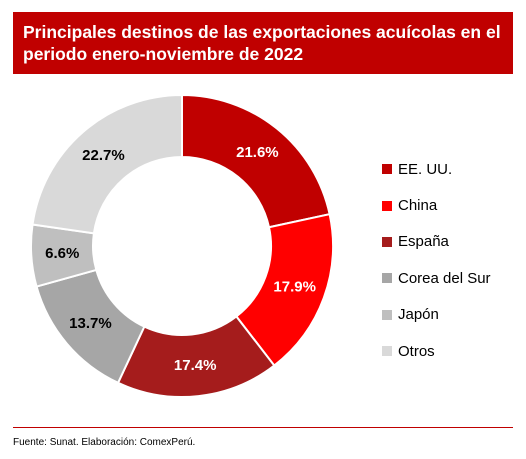 Image resolution: width=526 pixels, height=459 pixels. What do you see at coordinates (418, 206) in the screenshot?
I see `legend-label: China` at bounding box center [418, 206].